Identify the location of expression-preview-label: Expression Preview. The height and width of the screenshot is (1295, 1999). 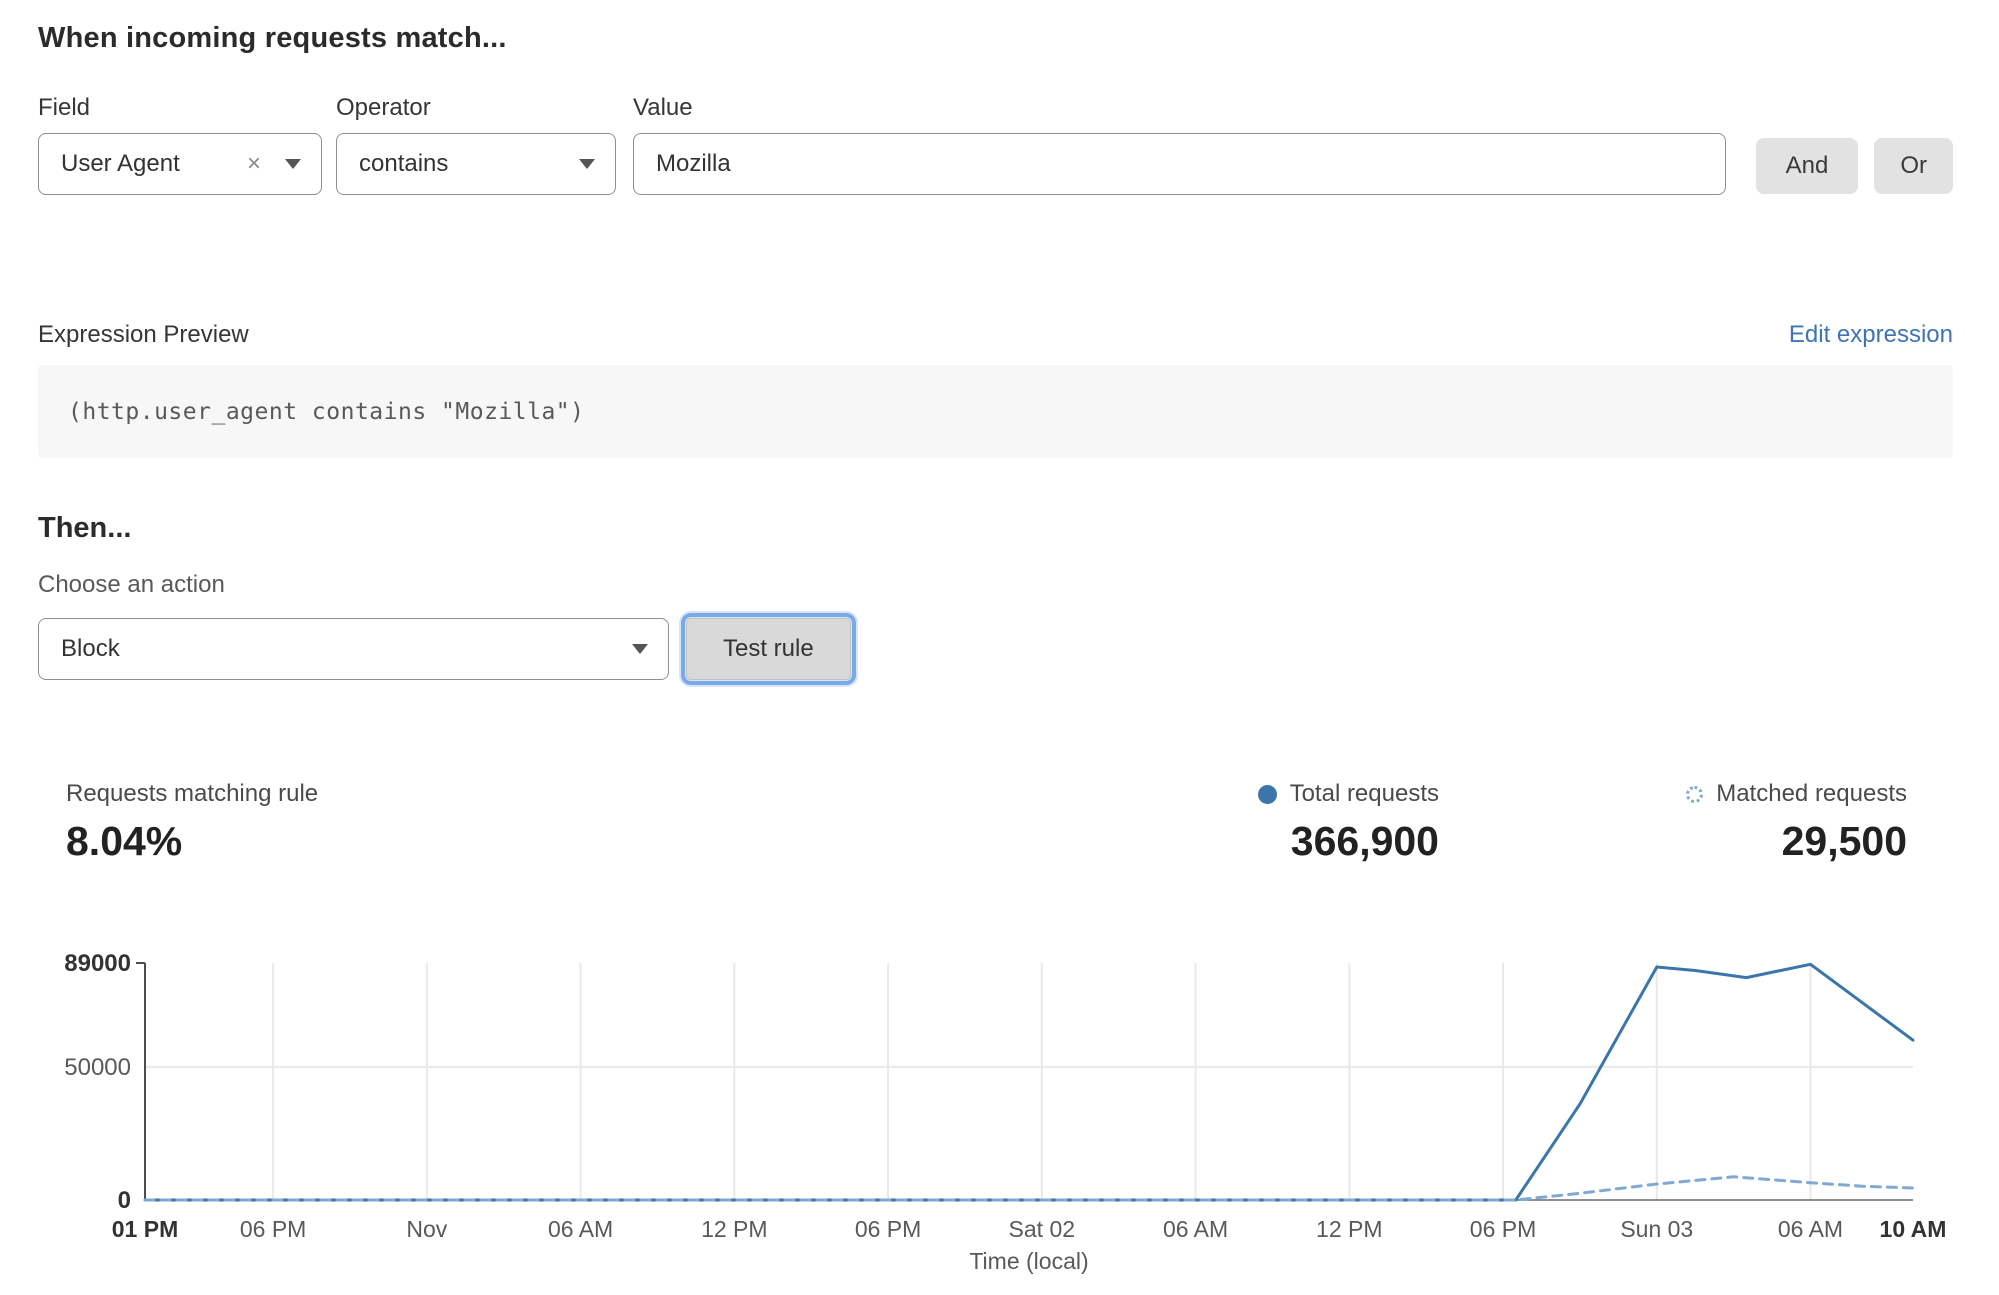
(143, 334).